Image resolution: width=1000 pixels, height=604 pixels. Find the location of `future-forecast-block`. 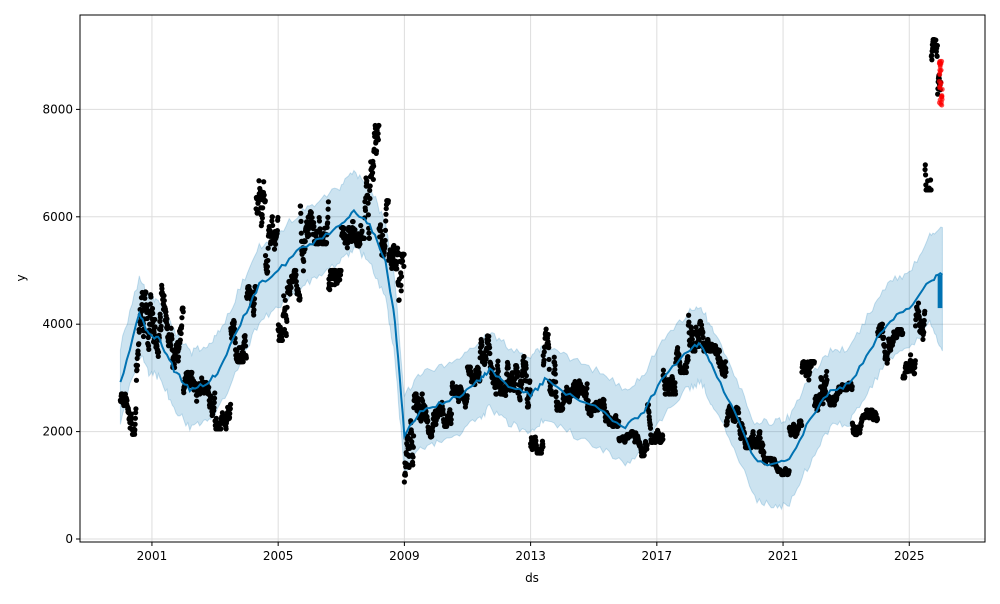

future-forecast-block is located at coordinates (940, 291).